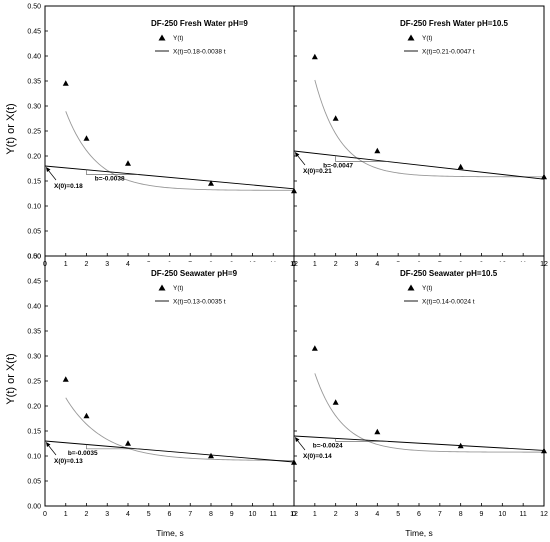 The width and height of the screenshot is (550, 542). Describe the element at coordinates (199, 52) in the screenshot. I see `legend-label-x: X(t)=0.18-0.0038 t` at that location.